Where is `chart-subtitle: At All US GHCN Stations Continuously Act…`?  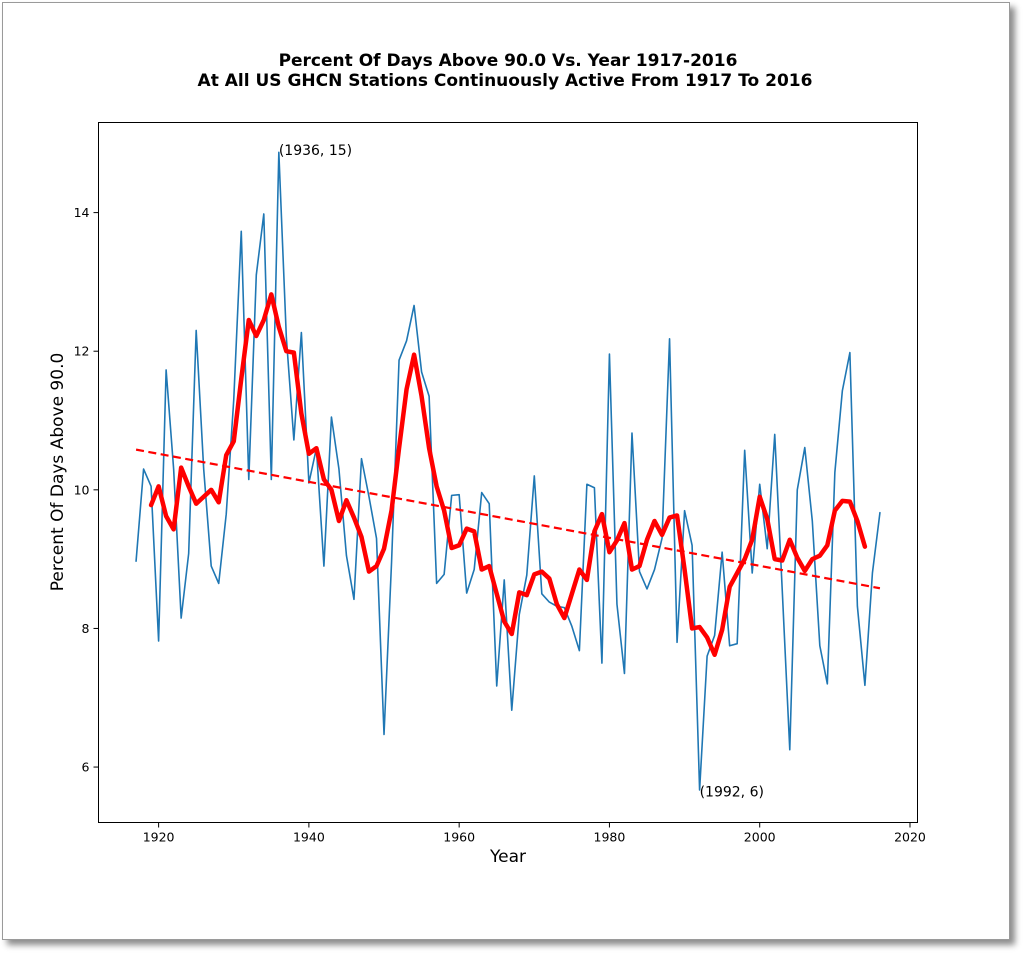 chart-subtitle: At All US GHCN Stations Continuously Act… is located at coordinates (505, 81).